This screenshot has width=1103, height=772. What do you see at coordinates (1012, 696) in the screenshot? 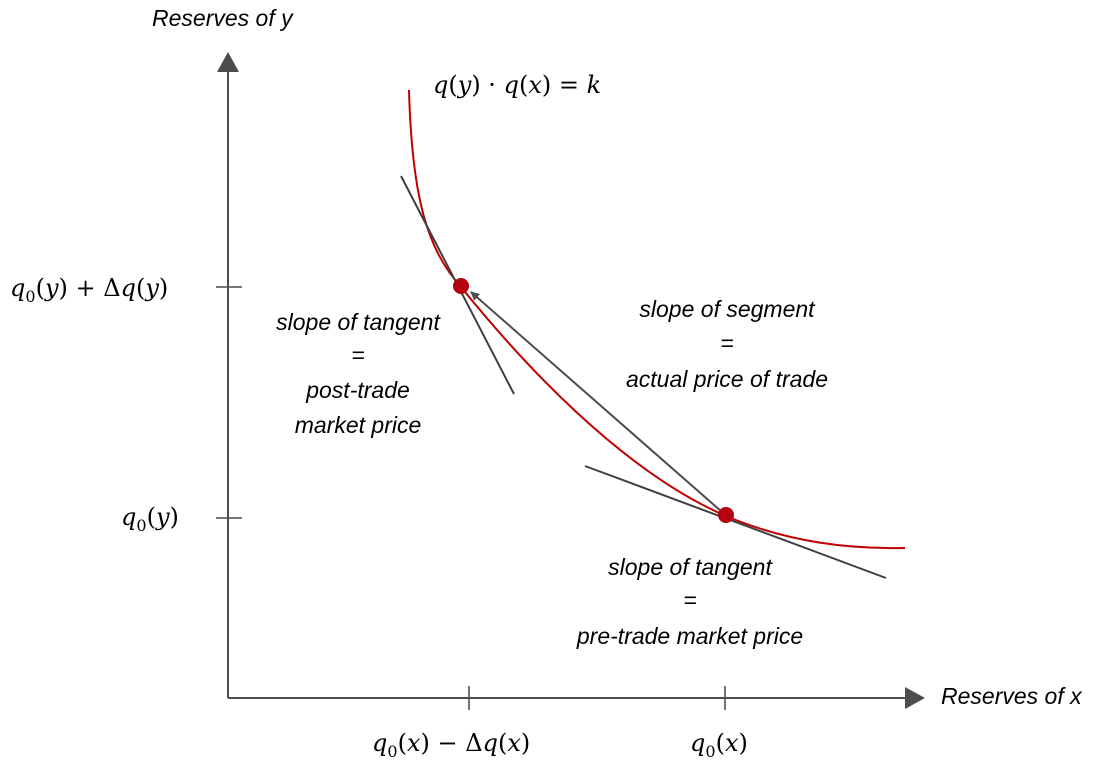
I see `x-axis-title: Reserves of x` at bounding box center [1012, 696].